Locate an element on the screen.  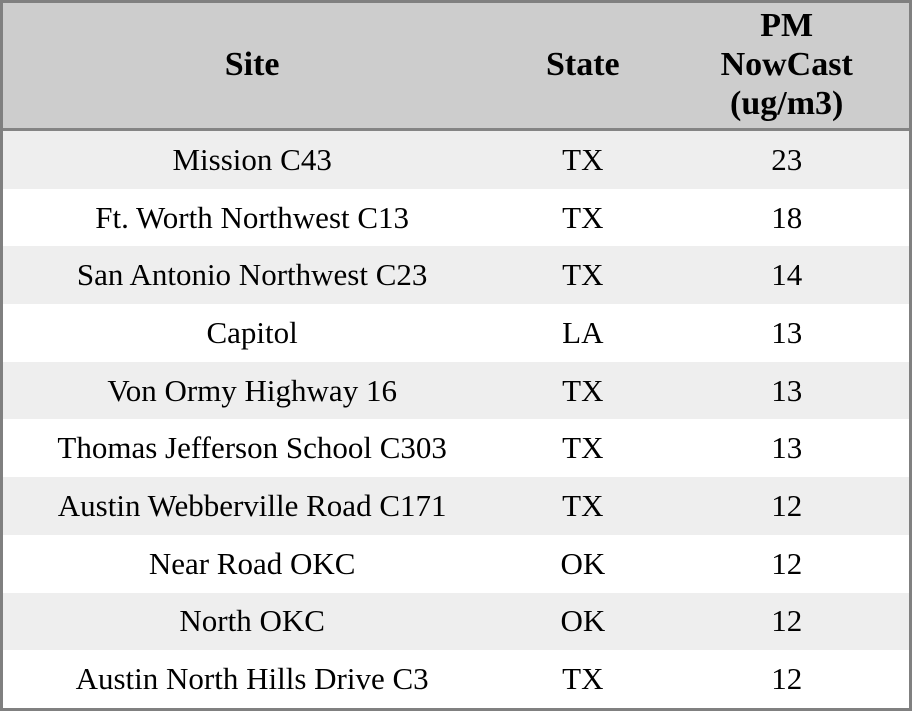
cell-site: Austin North Hills Drive C3 is located at coordinates (252, 679).